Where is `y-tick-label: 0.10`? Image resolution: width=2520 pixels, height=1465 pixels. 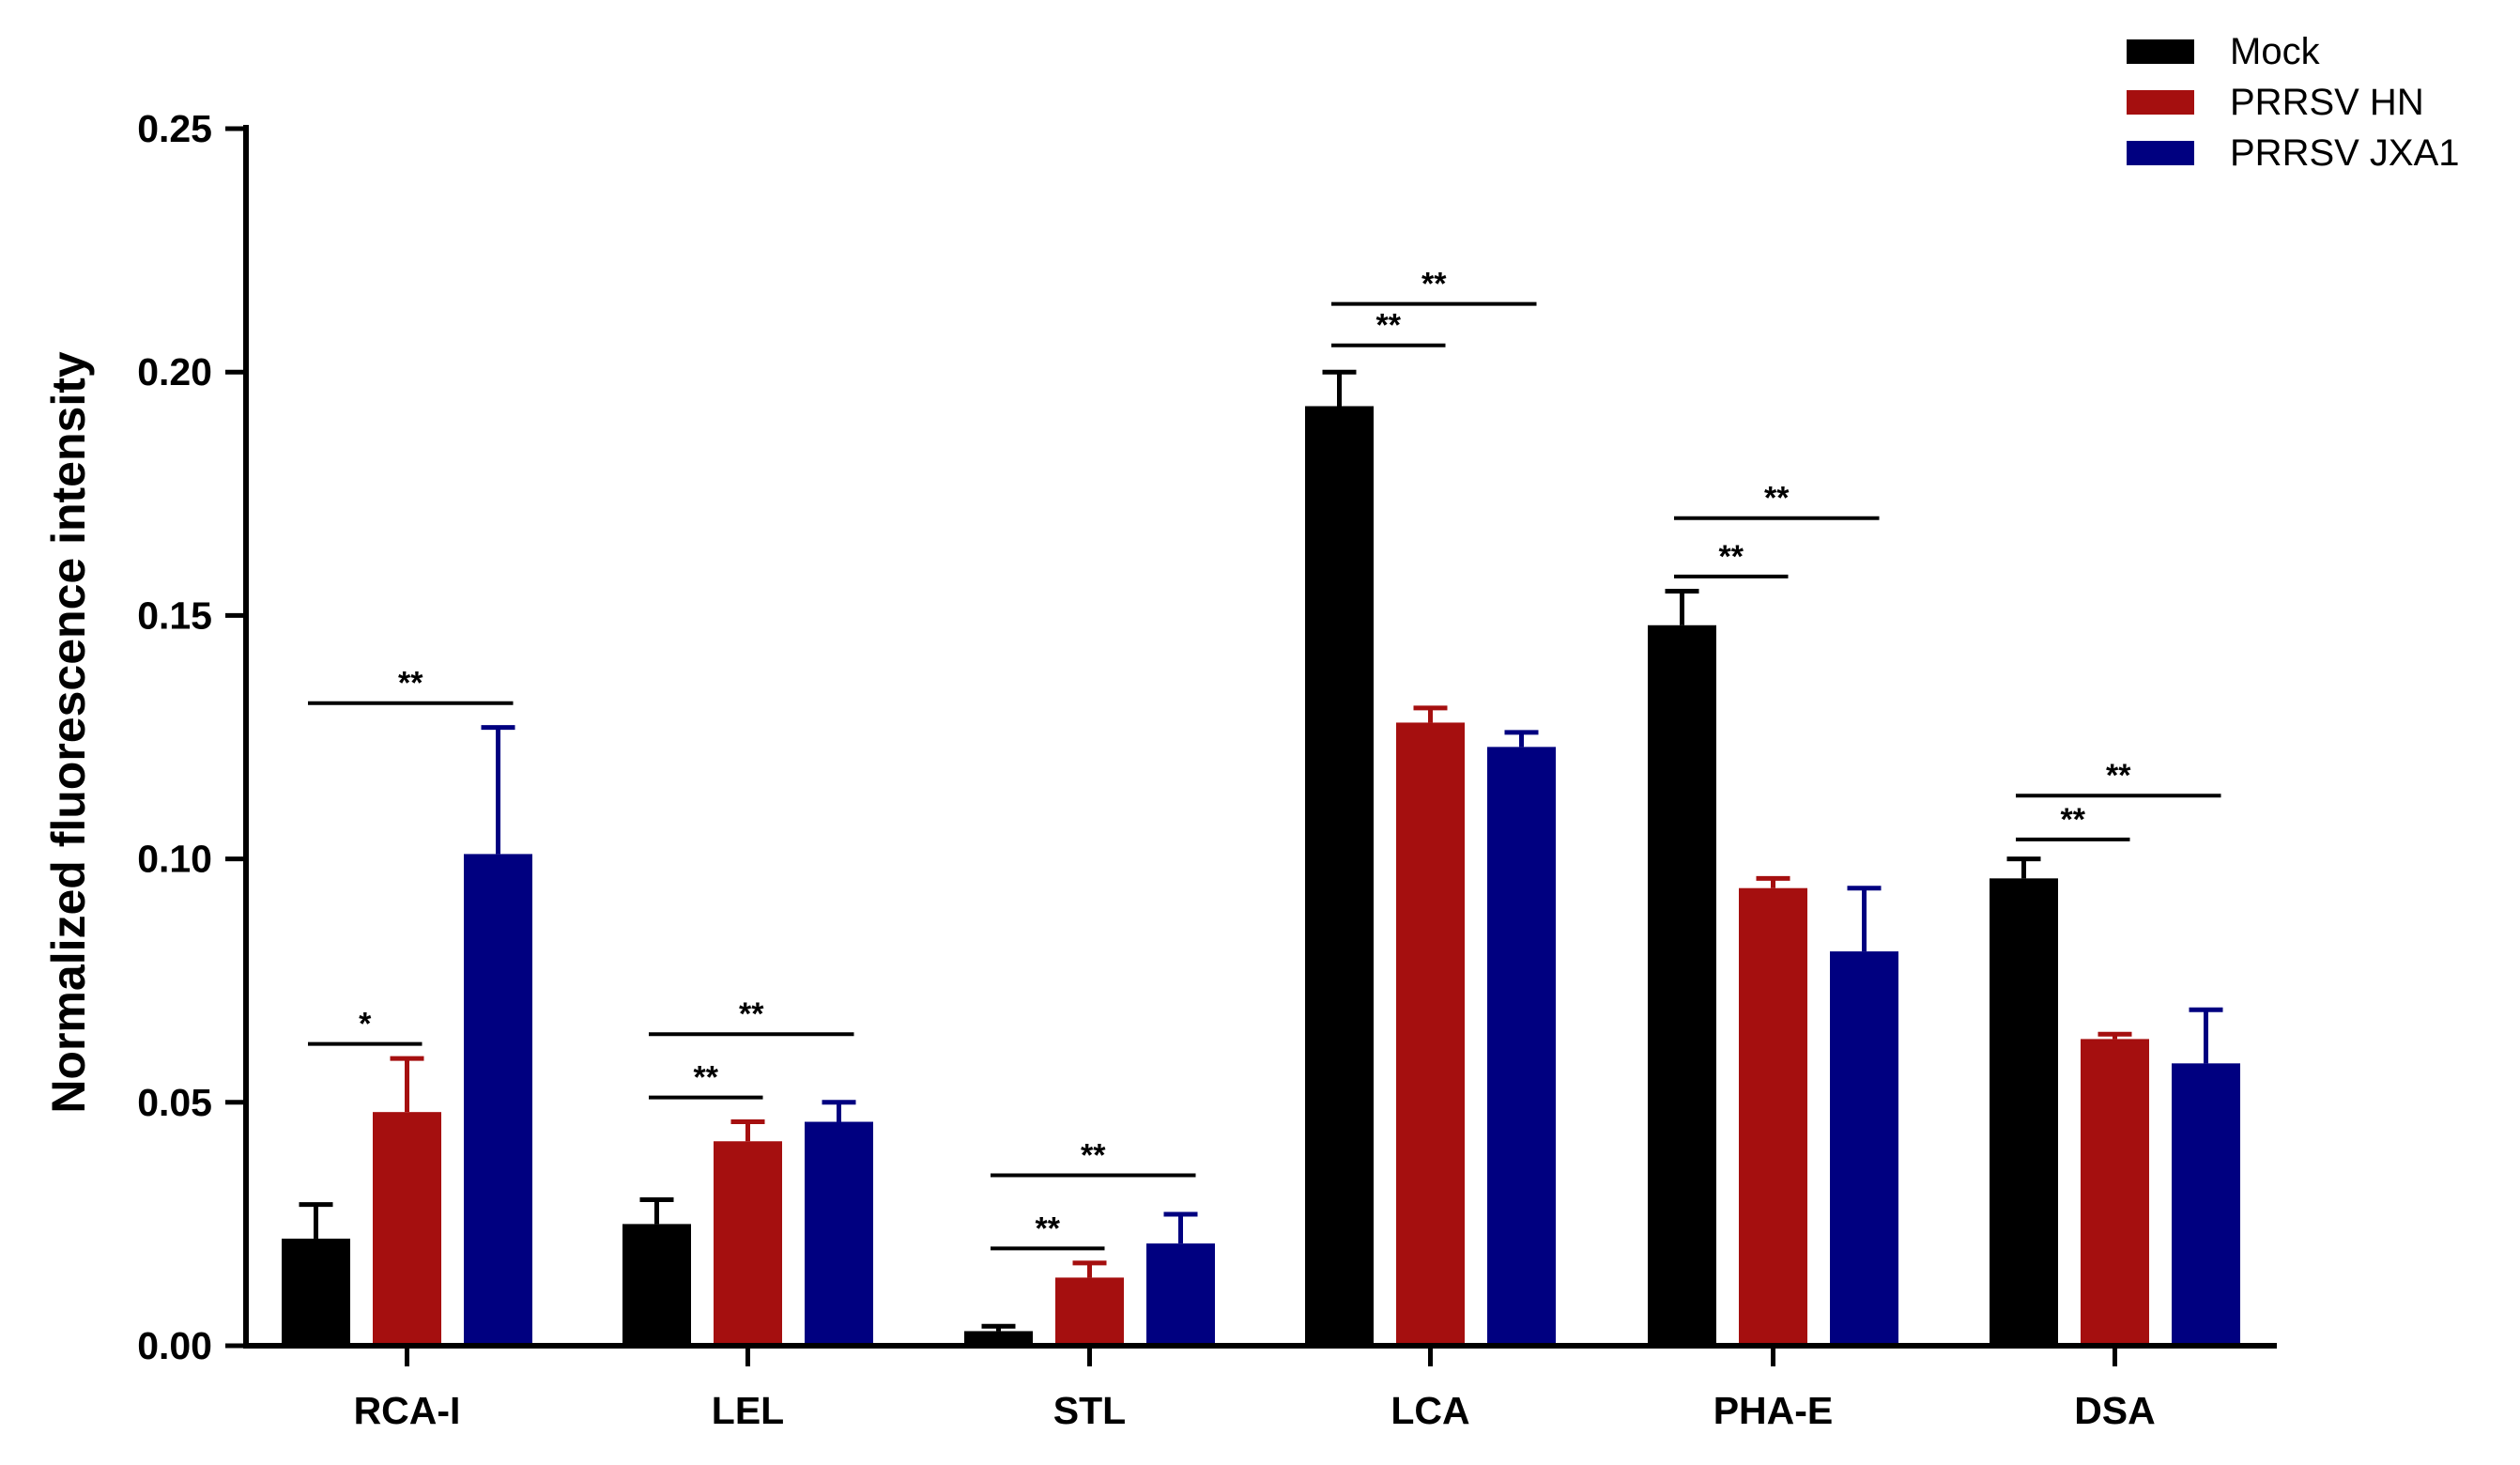 y-tick-label: 0.10 is located at coordinates (174, 860).